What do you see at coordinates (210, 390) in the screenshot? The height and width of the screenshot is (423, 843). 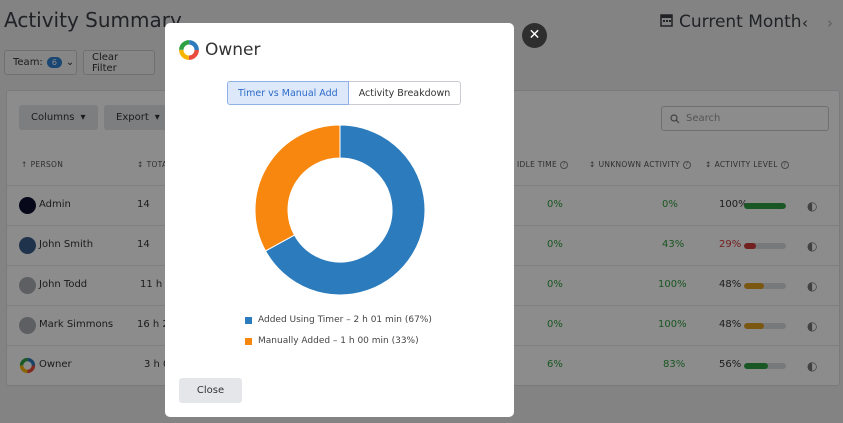 I see `close-button: Close` at bounding box center [210, 390].